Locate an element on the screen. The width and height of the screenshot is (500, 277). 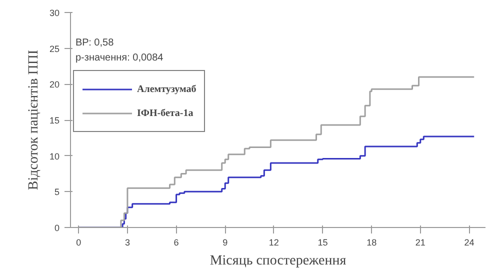
legend-label: ІФН-бета-1а is located at coordinates (165, 113).